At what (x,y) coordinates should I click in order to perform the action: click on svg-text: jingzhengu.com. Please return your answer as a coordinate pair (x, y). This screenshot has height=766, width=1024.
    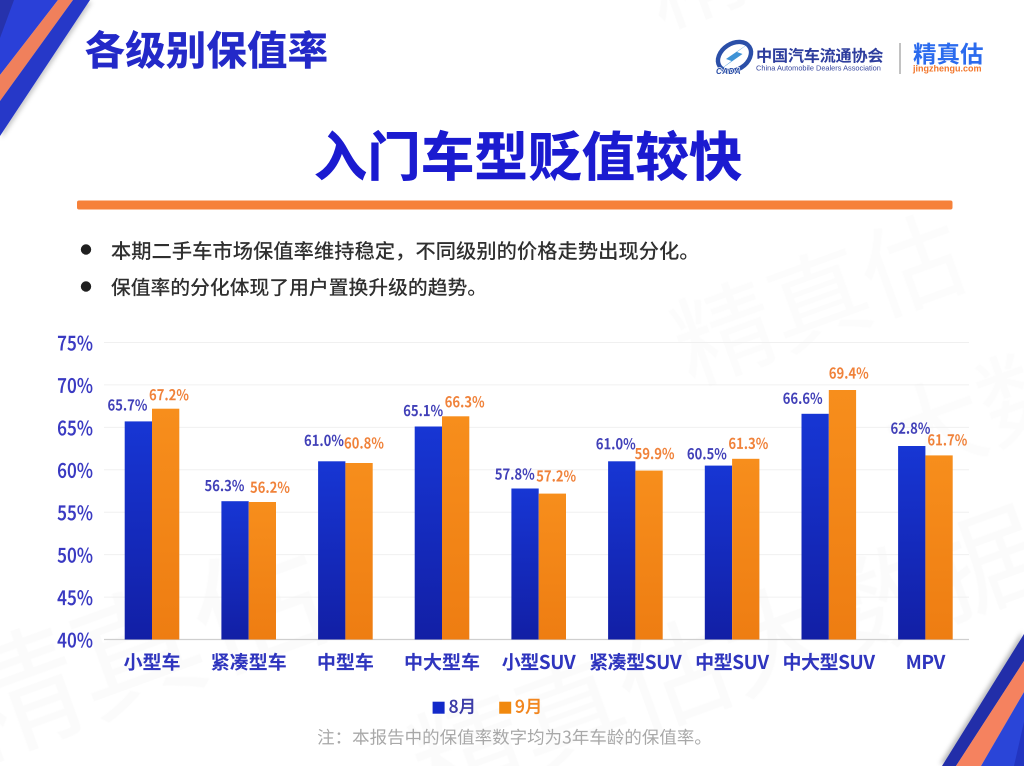
    Looking at the image, I should click on (947, 69).